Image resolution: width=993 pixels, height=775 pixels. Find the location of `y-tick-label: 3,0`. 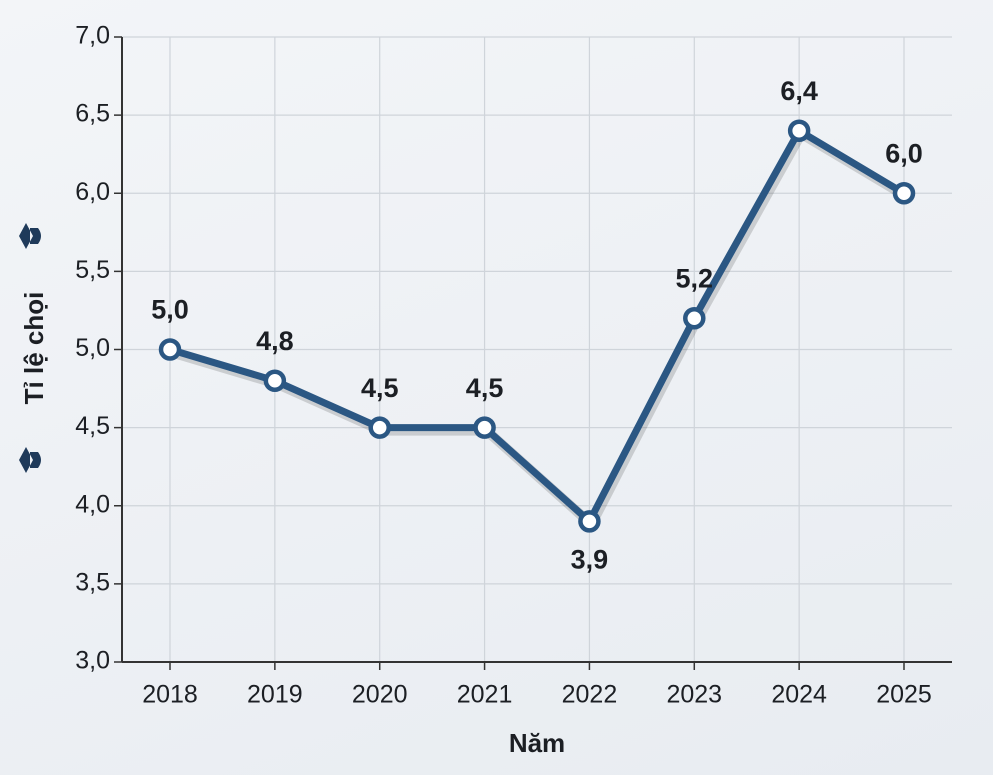

y-tick-label: 3,0 is located at coordinates (92, 661).